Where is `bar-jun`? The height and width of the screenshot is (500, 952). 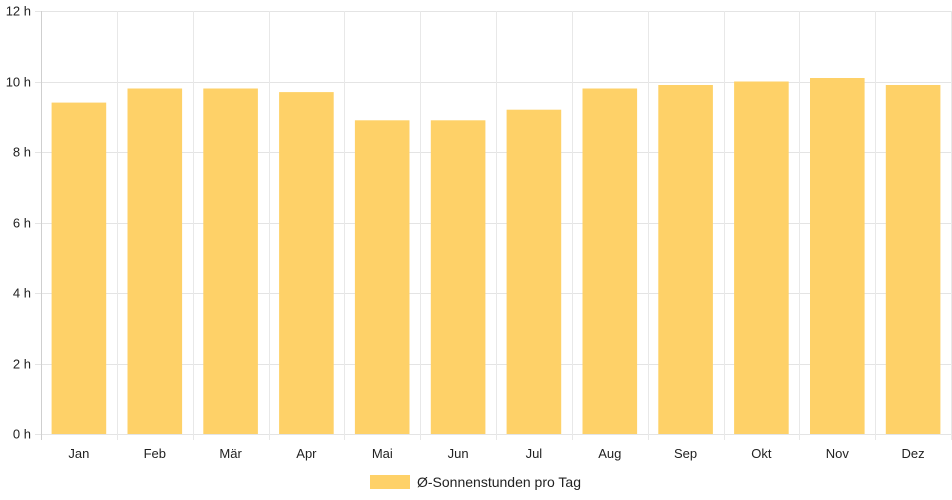
bar-jun is located at coordinates (458, 277).